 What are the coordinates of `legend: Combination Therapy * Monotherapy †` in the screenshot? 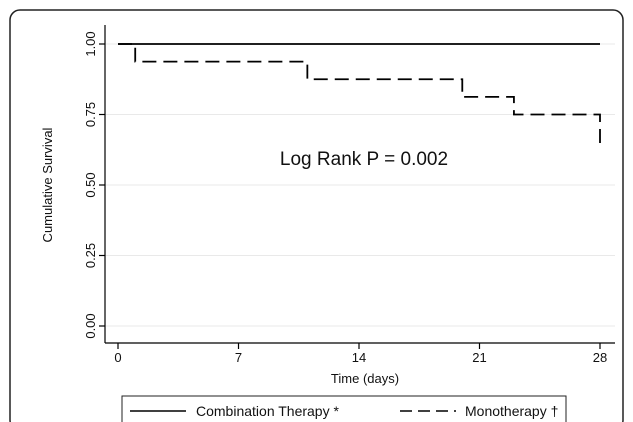 It's located at (344, 408).